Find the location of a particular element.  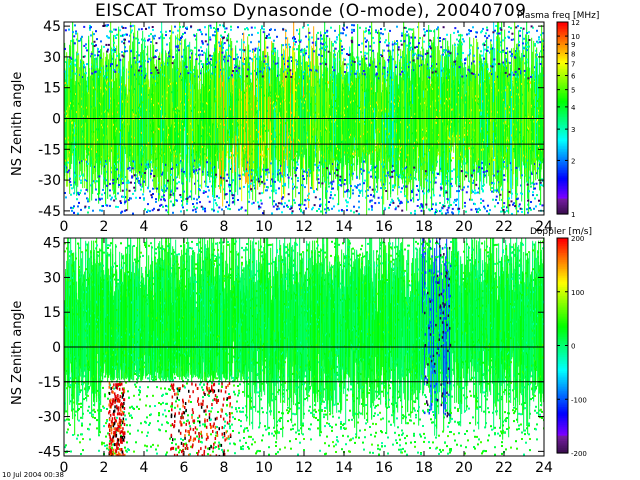

colorbar-tick-label: 12 is located at coordinates (575, 23).